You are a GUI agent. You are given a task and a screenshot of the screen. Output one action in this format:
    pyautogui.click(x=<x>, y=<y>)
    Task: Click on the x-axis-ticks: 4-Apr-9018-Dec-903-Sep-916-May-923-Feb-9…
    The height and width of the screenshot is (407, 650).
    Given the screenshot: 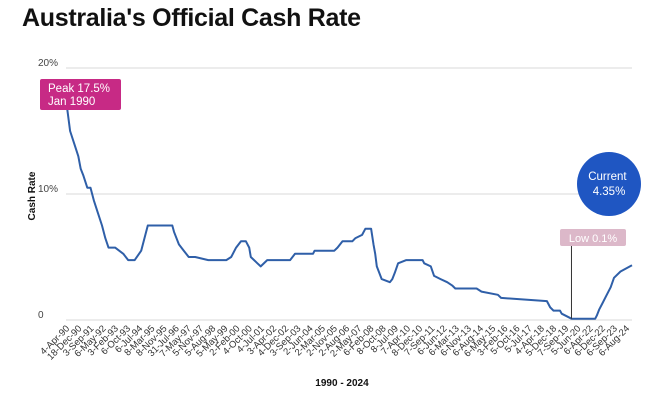 What is the action you would take?
    pyautogui.click(x=335, y=342)
    